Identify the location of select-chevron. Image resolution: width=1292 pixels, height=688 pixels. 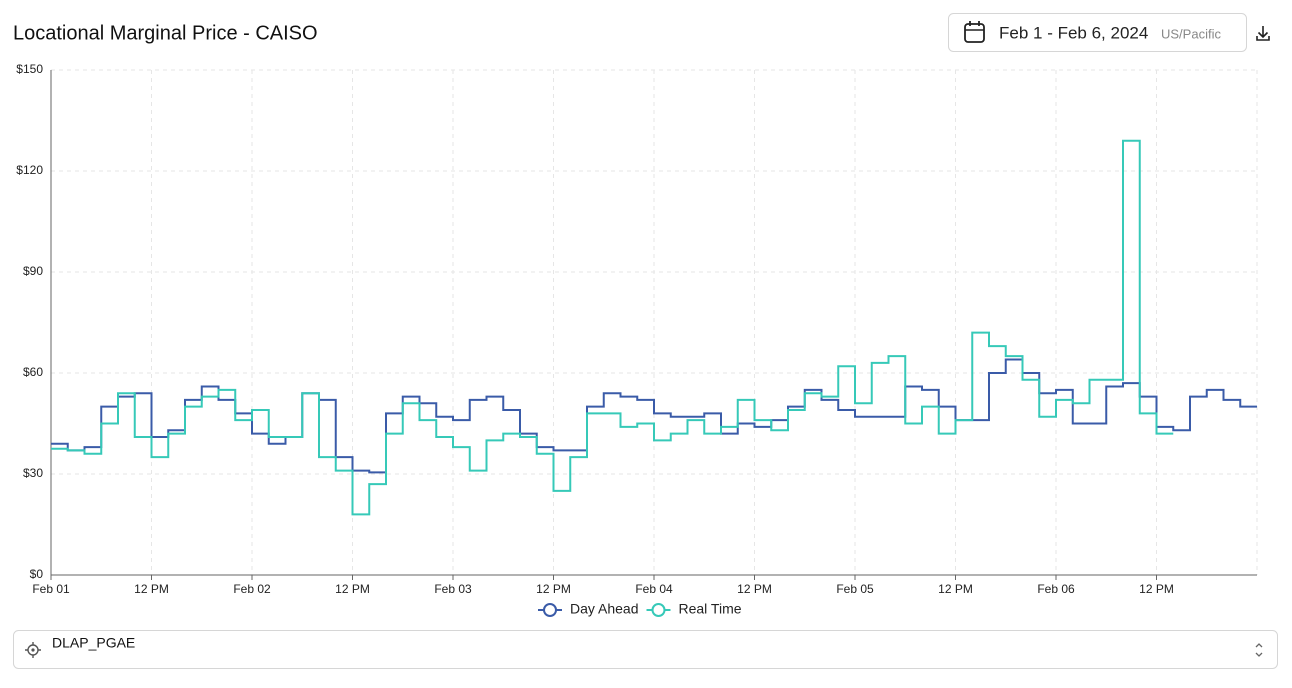
(1259, 650).